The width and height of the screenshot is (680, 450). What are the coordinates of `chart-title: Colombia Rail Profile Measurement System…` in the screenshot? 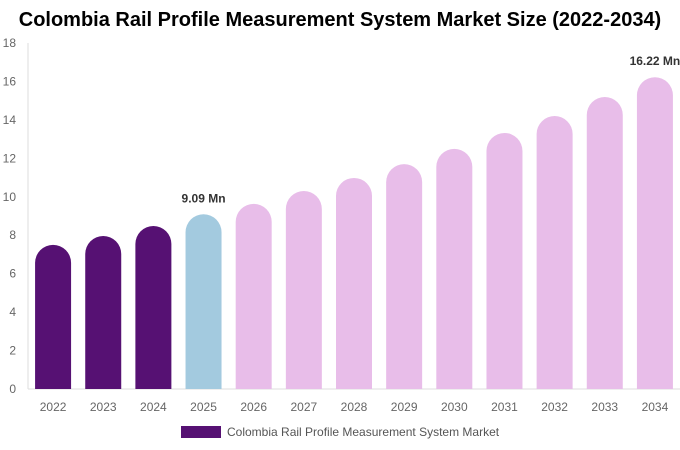 It's located at (340, 20).